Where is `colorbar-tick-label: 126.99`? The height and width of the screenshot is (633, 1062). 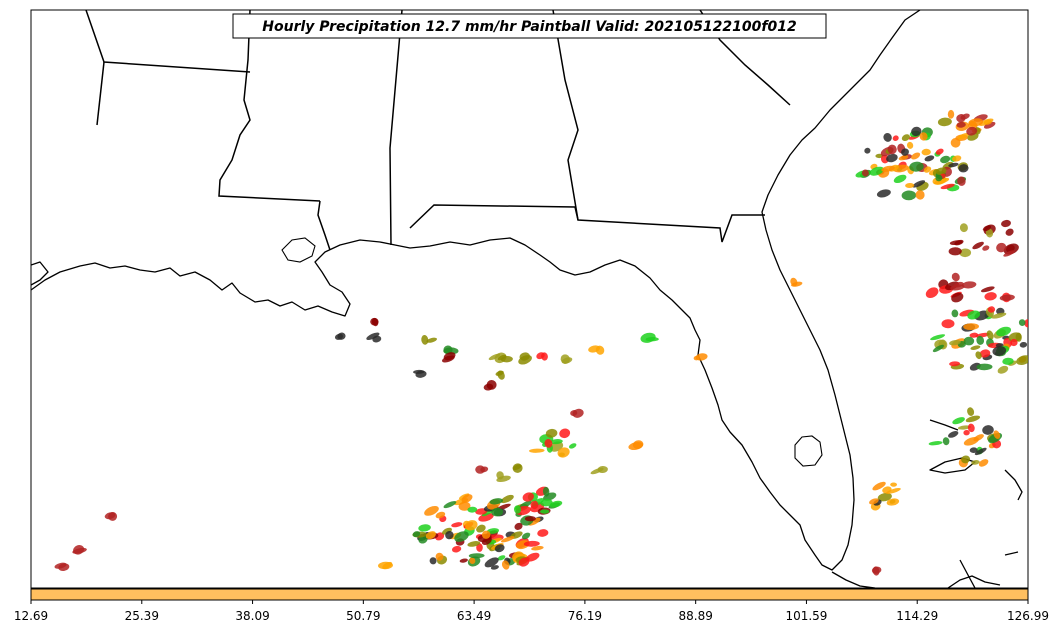 colorbar-tick-label: 126.99 is located at coordinates (1028, 616).